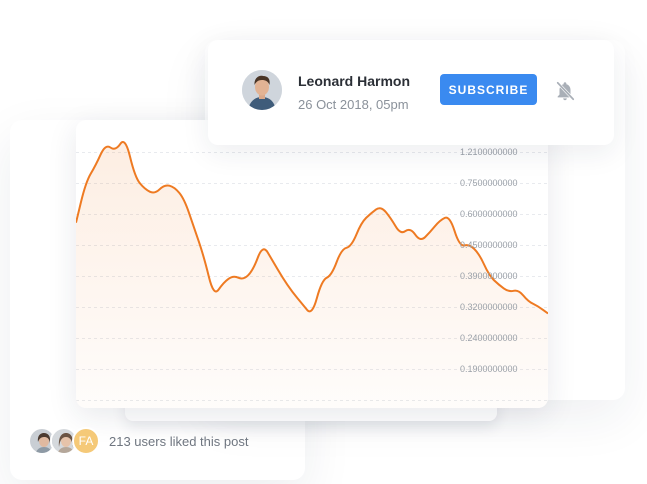 This screenshot has width=647, height=484. What do you see at coordinates (489, 183) in the screenshot?
I see `y-tick-label: 0.7500000000` at bounding box center [489, 183].